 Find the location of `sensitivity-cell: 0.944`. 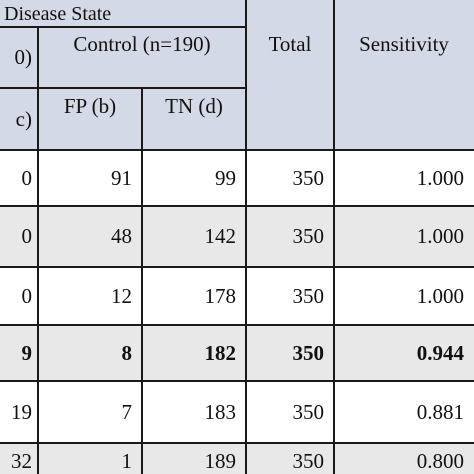

sensitivity-cell: 0.944 is located at coordinates (440, 352).